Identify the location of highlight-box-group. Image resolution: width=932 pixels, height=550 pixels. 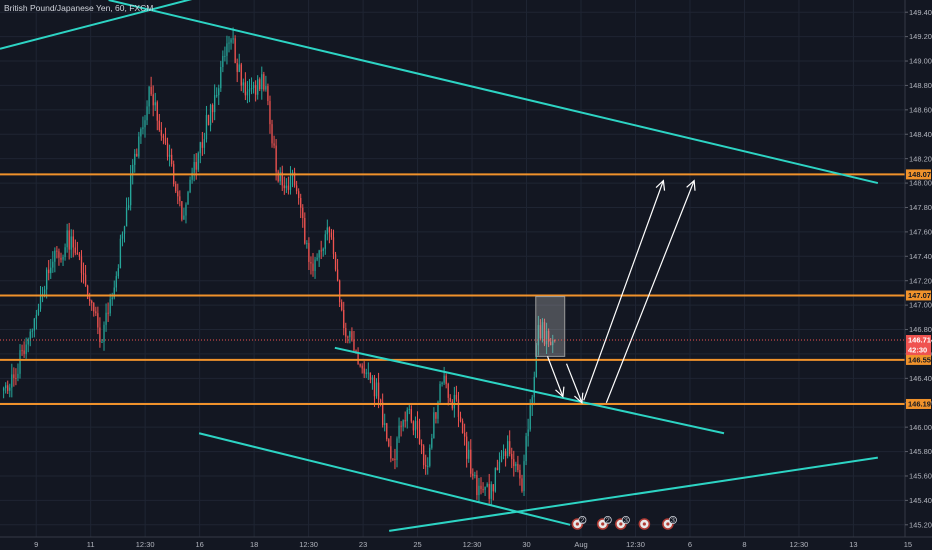
(550, 326).